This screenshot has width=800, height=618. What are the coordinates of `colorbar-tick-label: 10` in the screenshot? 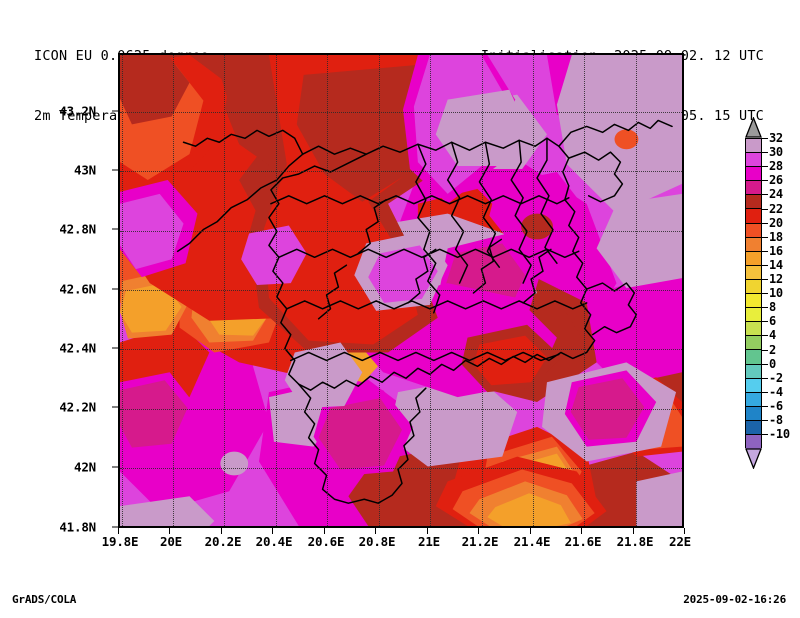 It's located at (776, 293).